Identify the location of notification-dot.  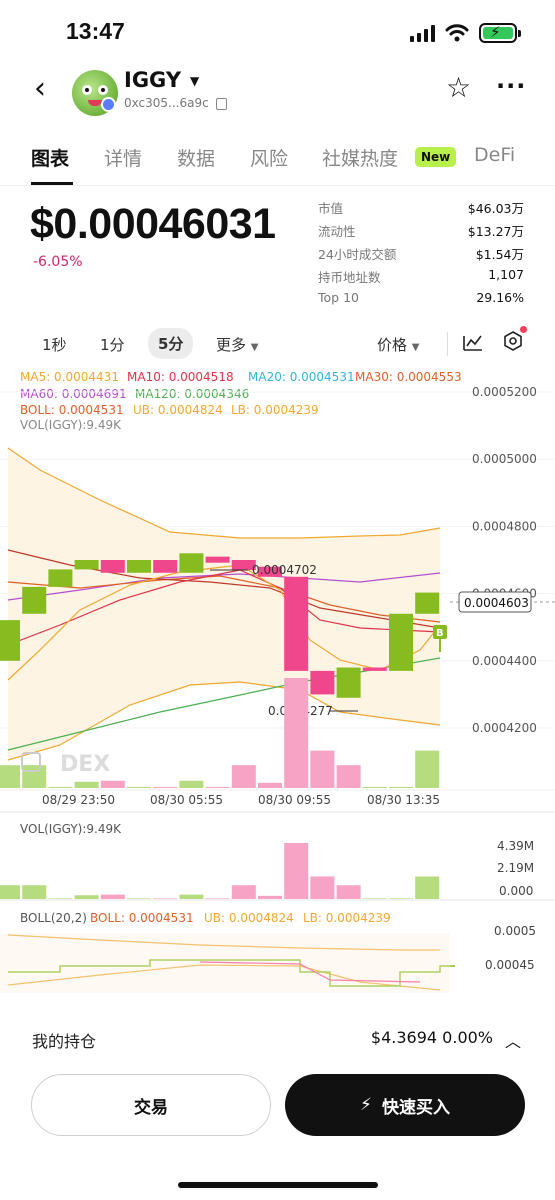
(523, 329).